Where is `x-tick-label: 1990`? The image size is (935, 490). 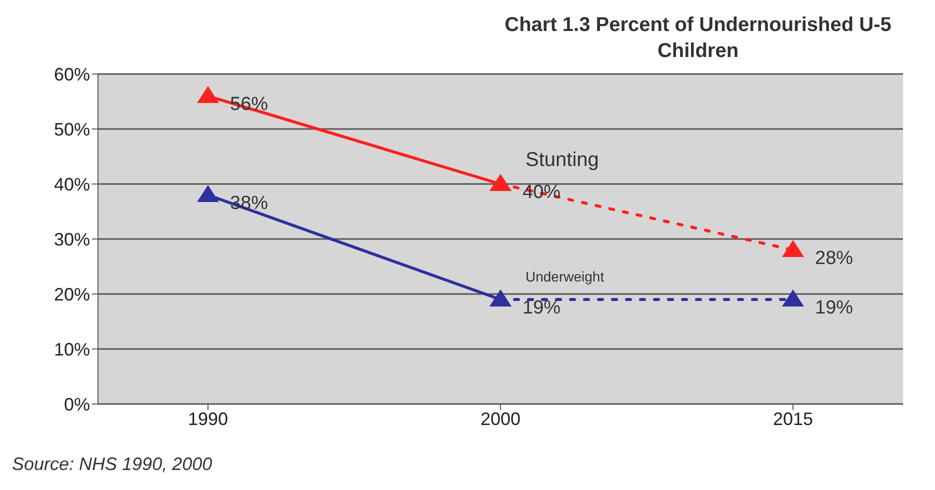 x-tick-label: 1990 is located at coordinates (208, 418).